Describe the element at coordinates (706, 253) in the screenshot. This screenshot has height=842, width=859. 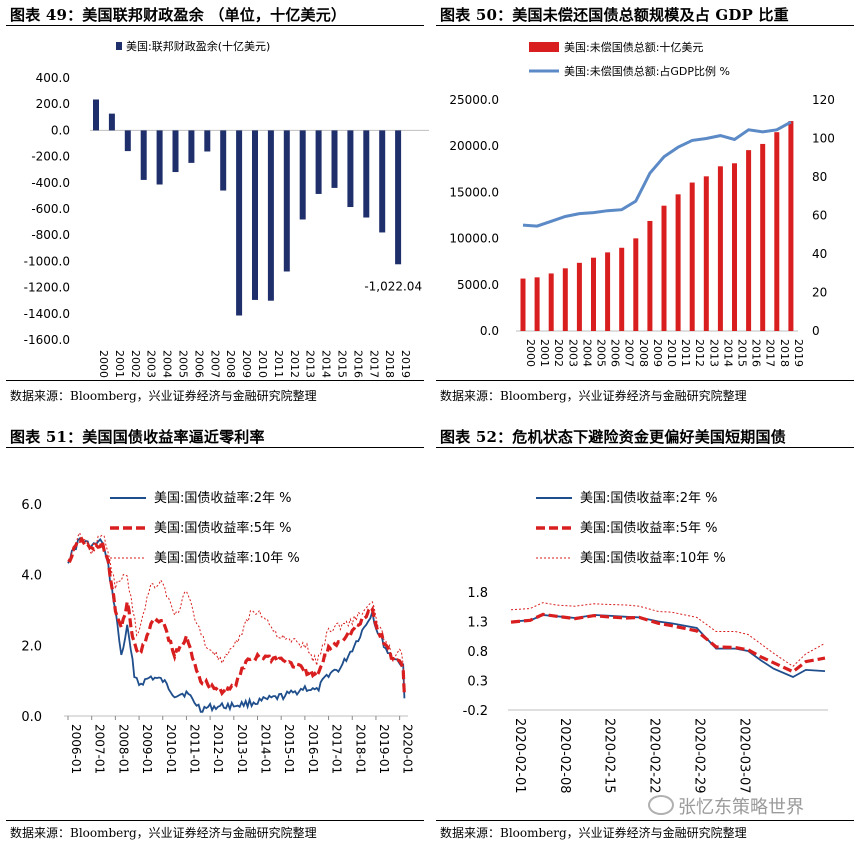
I see `bar-2013` at that location.